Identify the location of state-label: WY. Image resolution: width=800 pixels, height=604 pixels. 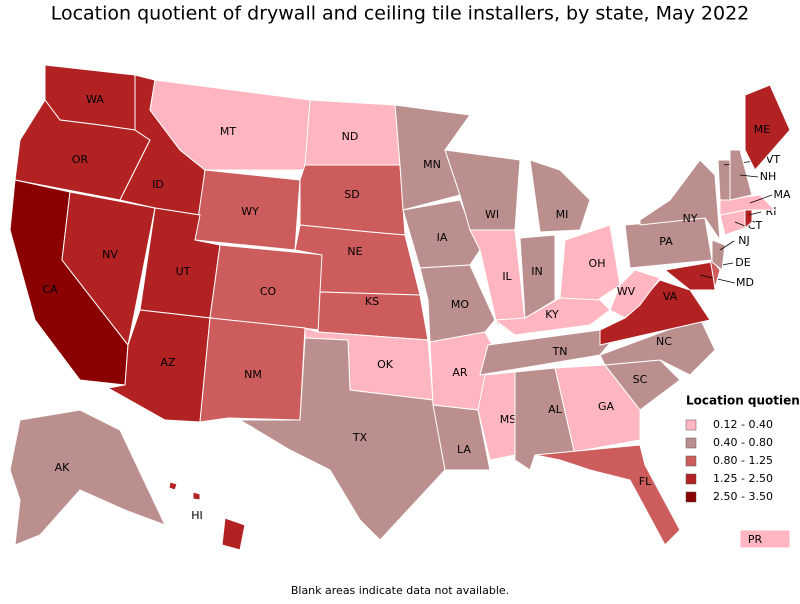
(250, 211).